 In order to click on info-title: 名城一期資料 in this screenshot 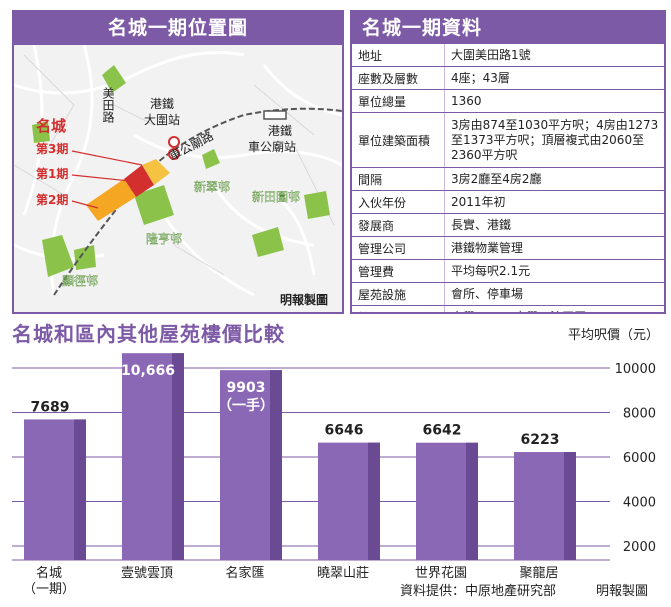, I will do `click(508, 28)`.